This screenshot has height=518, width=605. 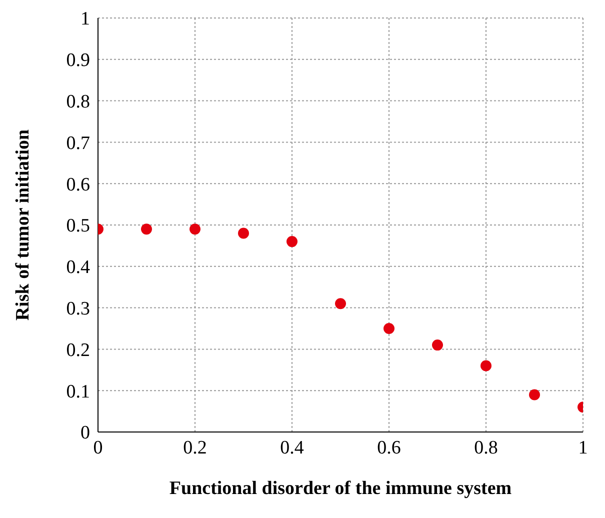 I want to click on x-tick-label: 1, so click(x=583, y=447).